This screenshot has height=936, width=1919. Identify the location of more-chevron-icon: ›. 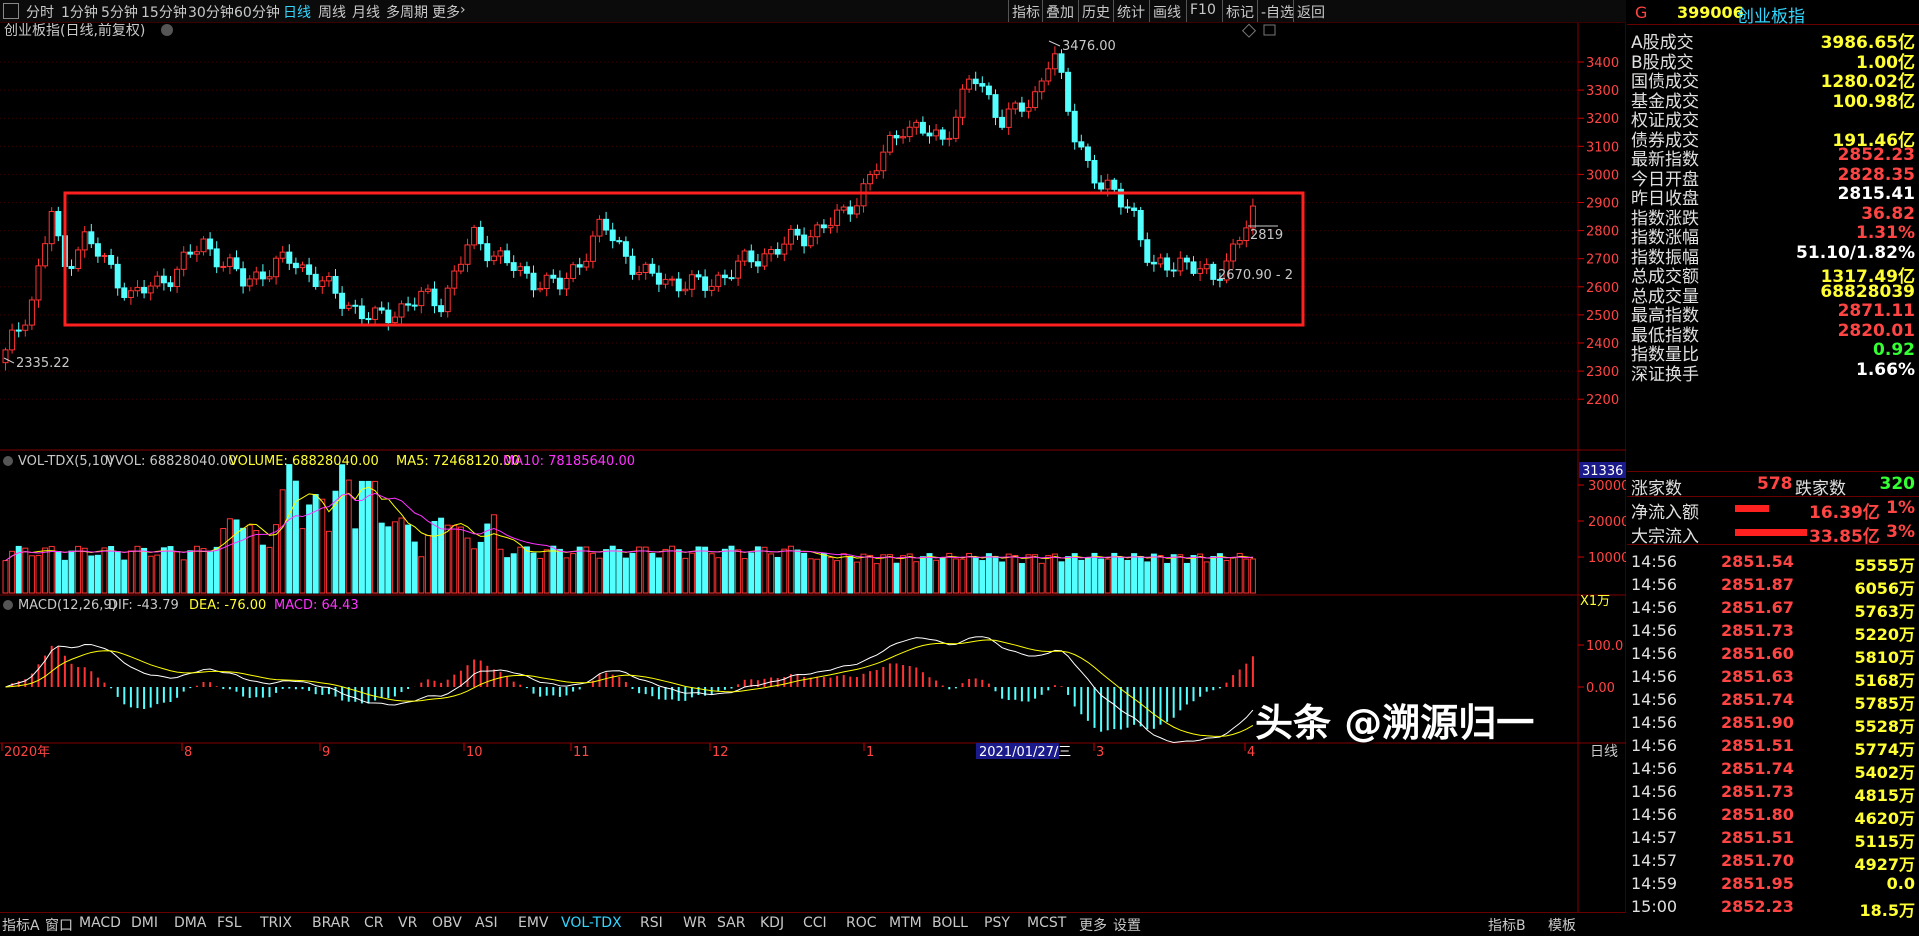
(463, 10).